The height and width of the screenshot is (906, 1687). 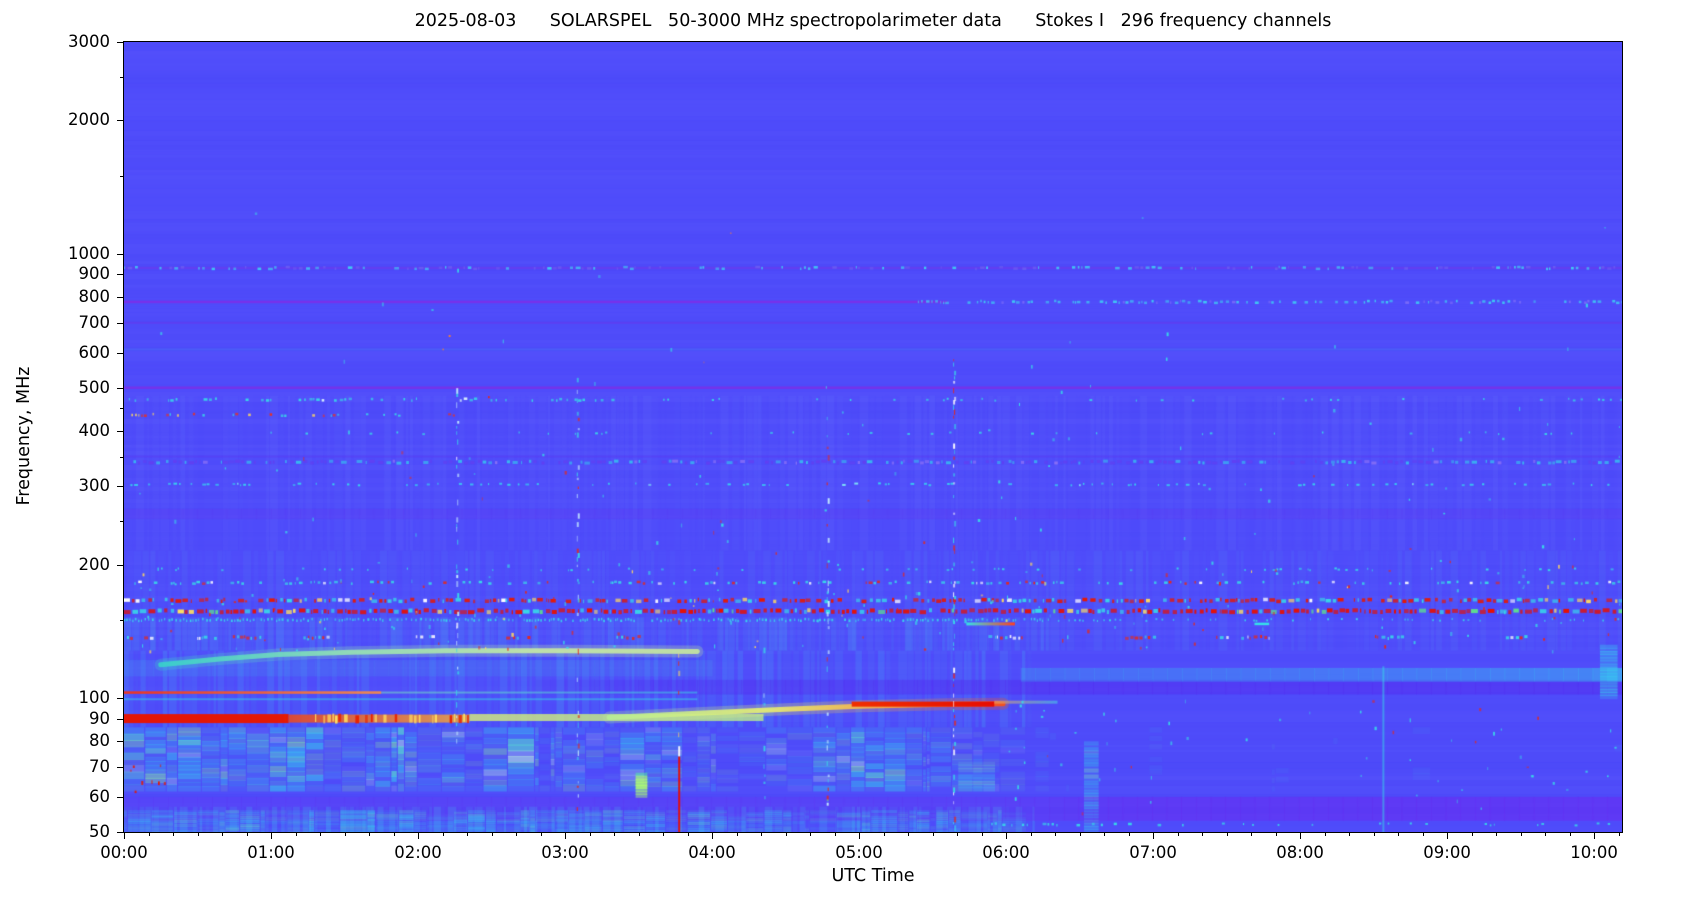 What do you see at coordinates (271, 852) in the screenshot?
I see `x-tick-label: 01:00` at bounding box center [271, 852].